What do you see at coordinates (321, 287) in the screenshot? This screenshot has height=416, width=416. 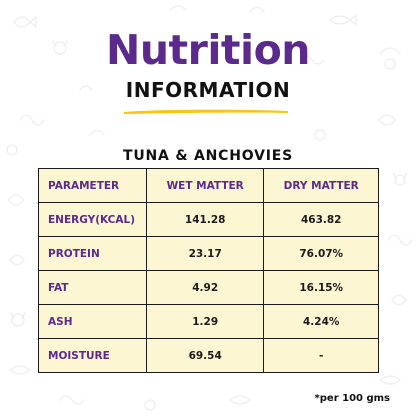 I see `row-dry-value-cell: 16.15%` at bounding box center [321, 287].